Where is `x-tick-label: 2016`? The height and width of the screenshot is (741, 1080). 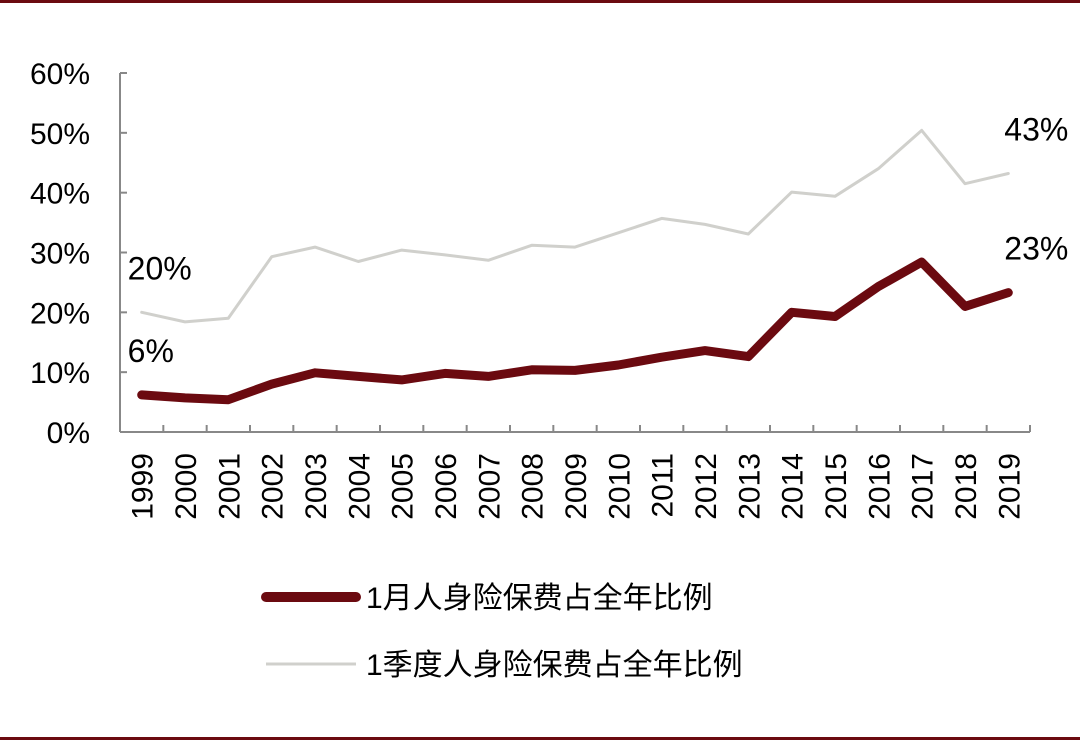
x-tick-label: 2016 is located at coordinates (879, 486).